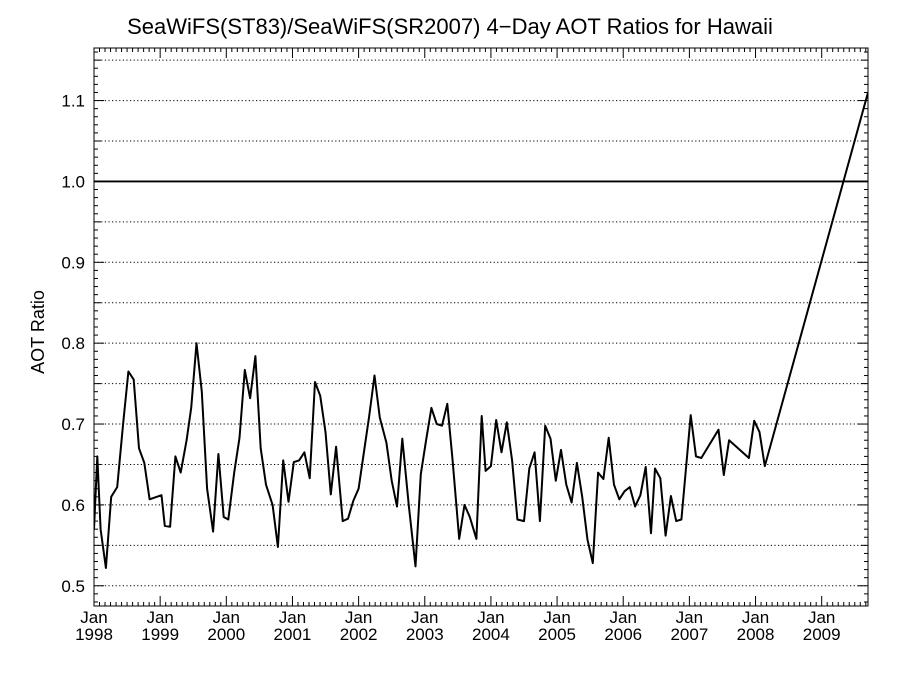  What do you see at coordinates (73, 505) in the screenshot?
I see `y-tick-label: 0.6` at bounding box center [73, 505].